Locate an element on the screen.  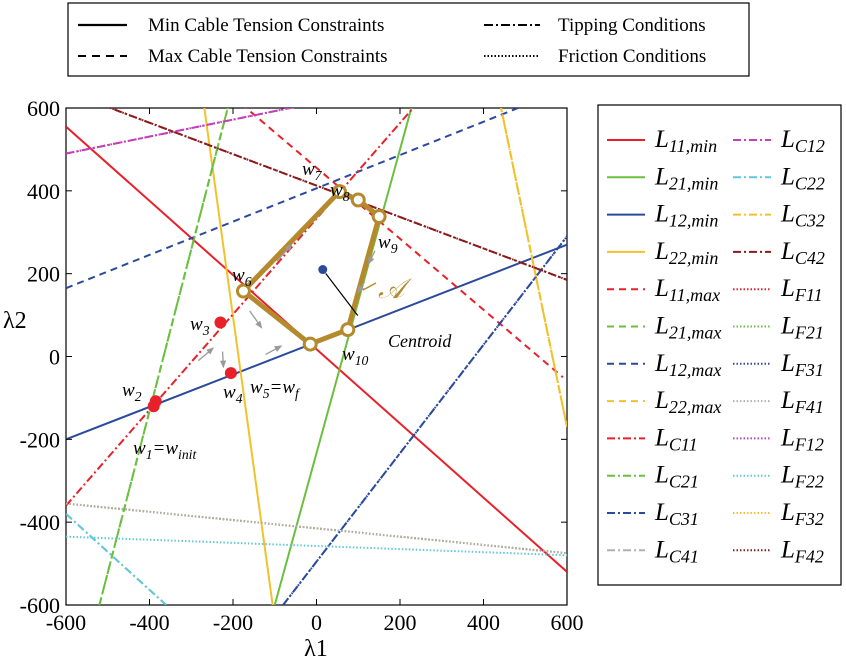
y-tick-label: 600 is located at coordinates (43, 108).